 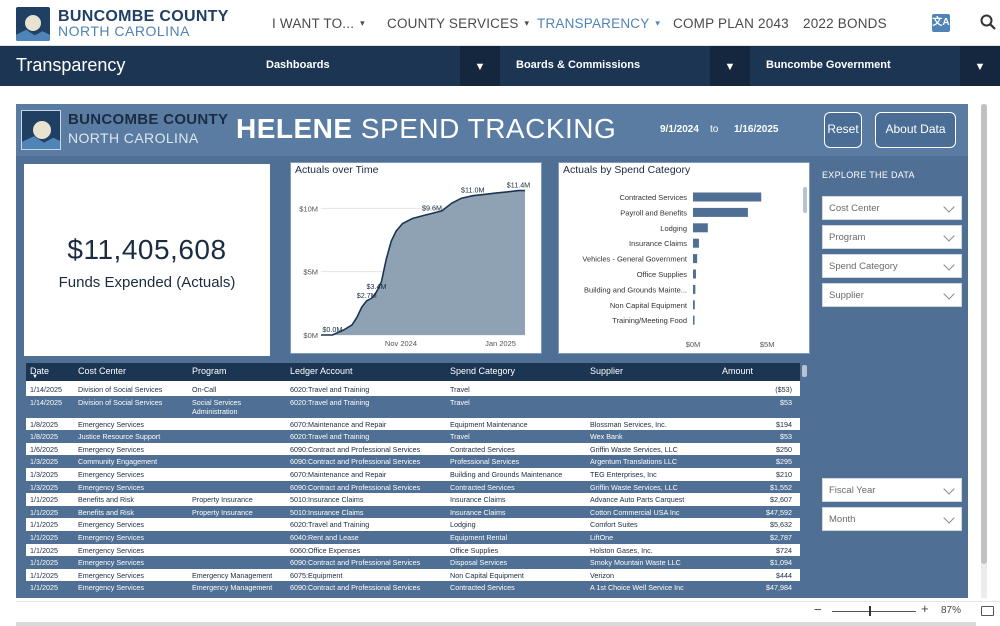 I want to click on table-cell: $1,552, so click(x=781, y=487).